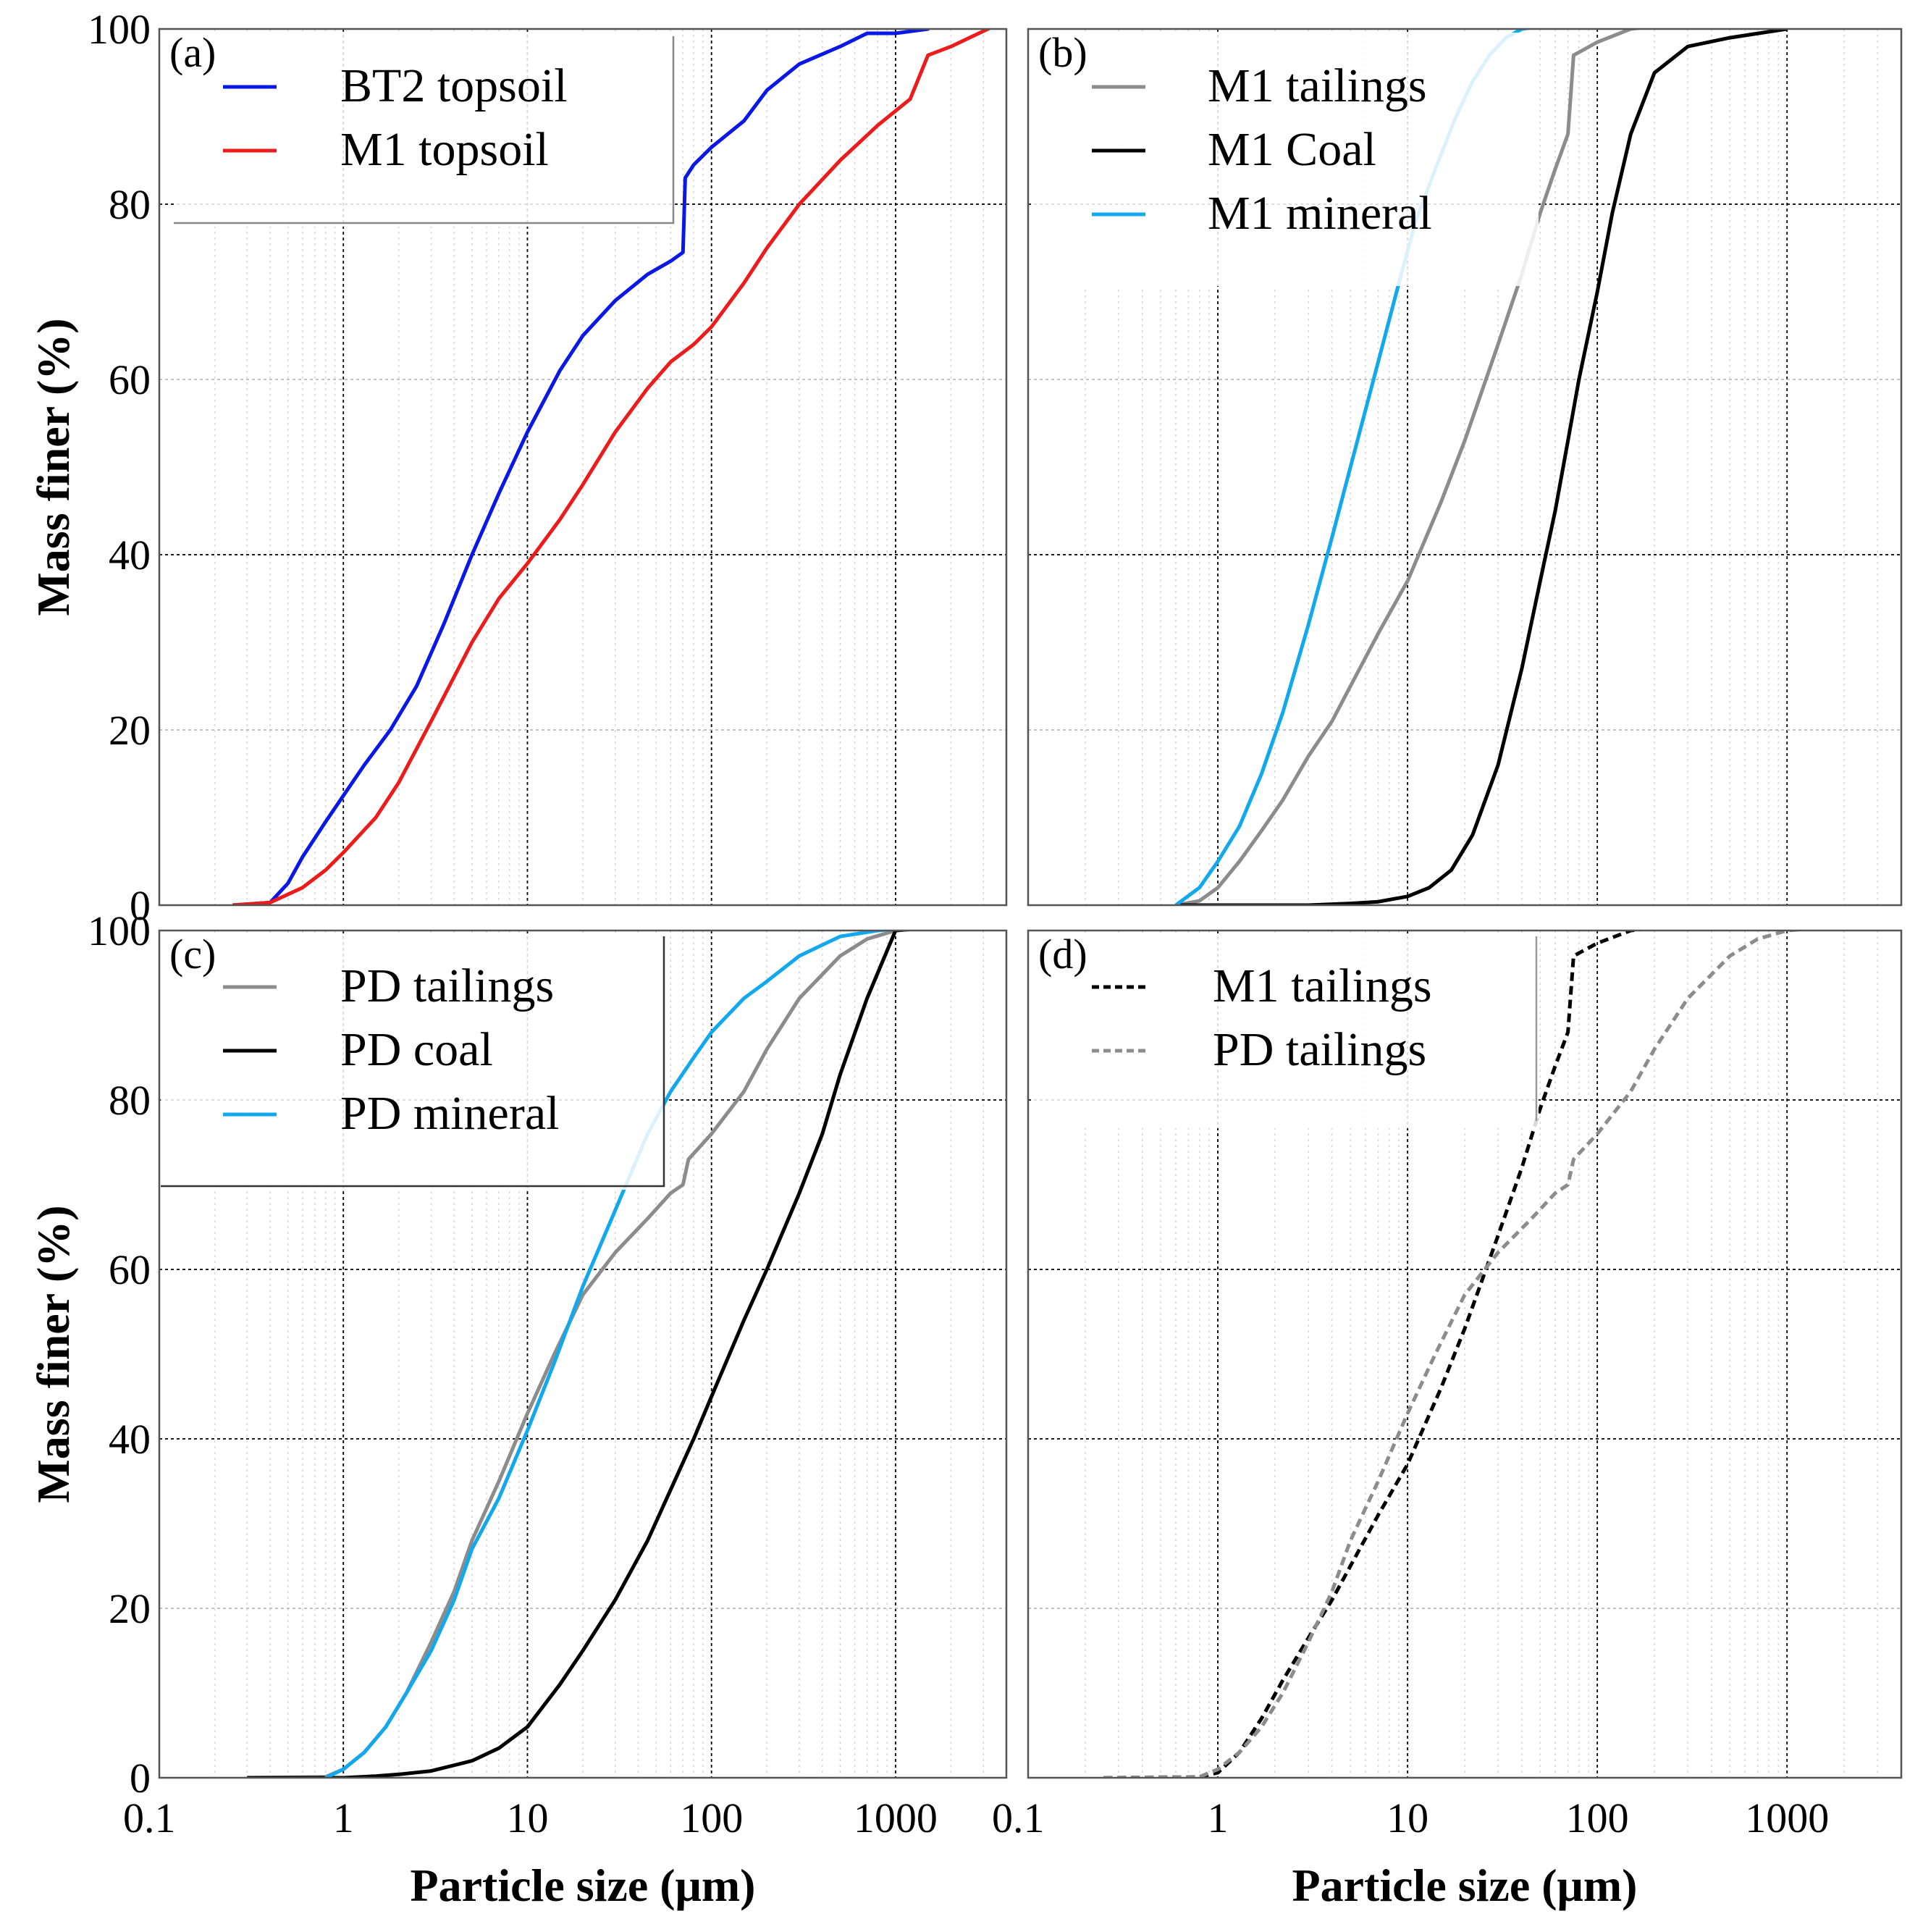 This screenshot has height=1932, width=1923. What do you see at coordinates (1292, 149) in the screenshot?
I see `legend-label: M1 Coal` at bounding box center [1292, 149].